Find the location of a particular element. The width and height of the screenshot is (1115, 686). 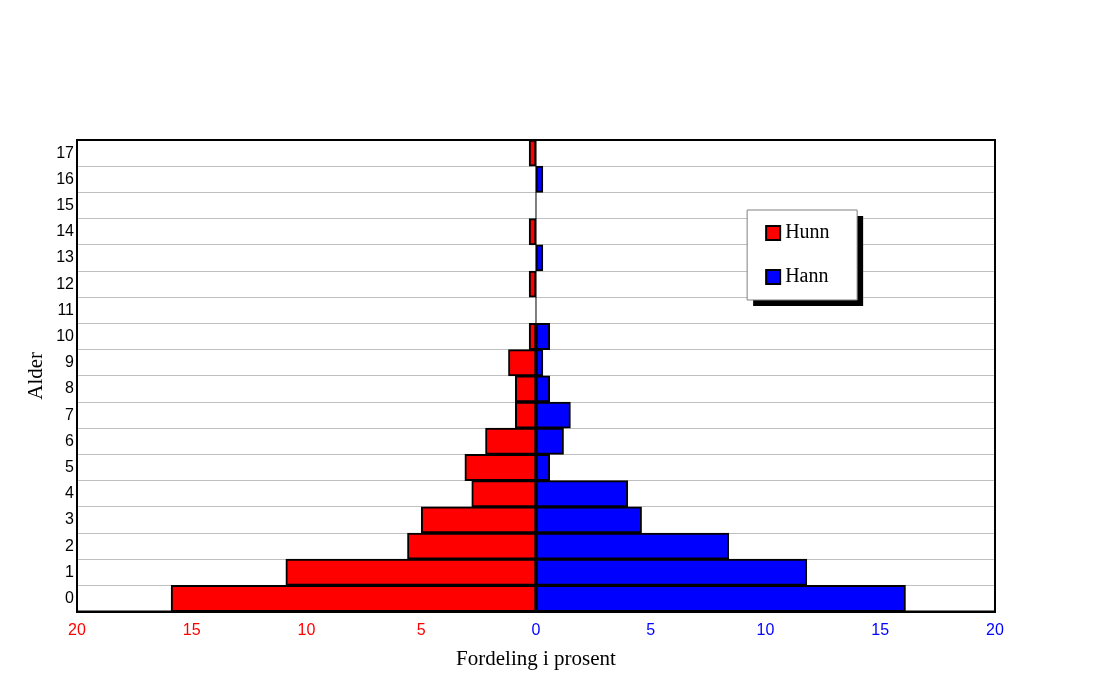

y-tick-label: 3 is located at coordinates (70, 519).